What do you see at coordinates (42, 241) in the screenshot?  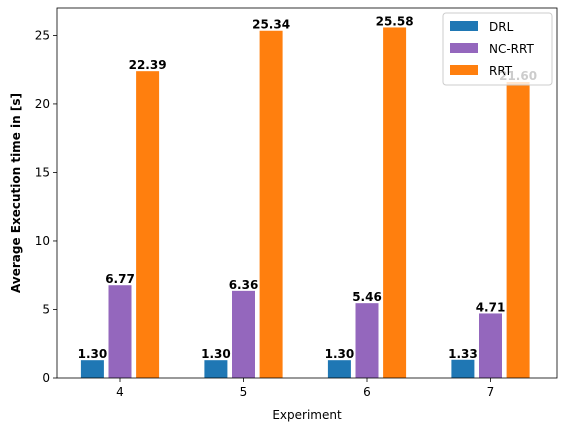 I see `y-tick-label: 10` at bounding box center [42, 241].